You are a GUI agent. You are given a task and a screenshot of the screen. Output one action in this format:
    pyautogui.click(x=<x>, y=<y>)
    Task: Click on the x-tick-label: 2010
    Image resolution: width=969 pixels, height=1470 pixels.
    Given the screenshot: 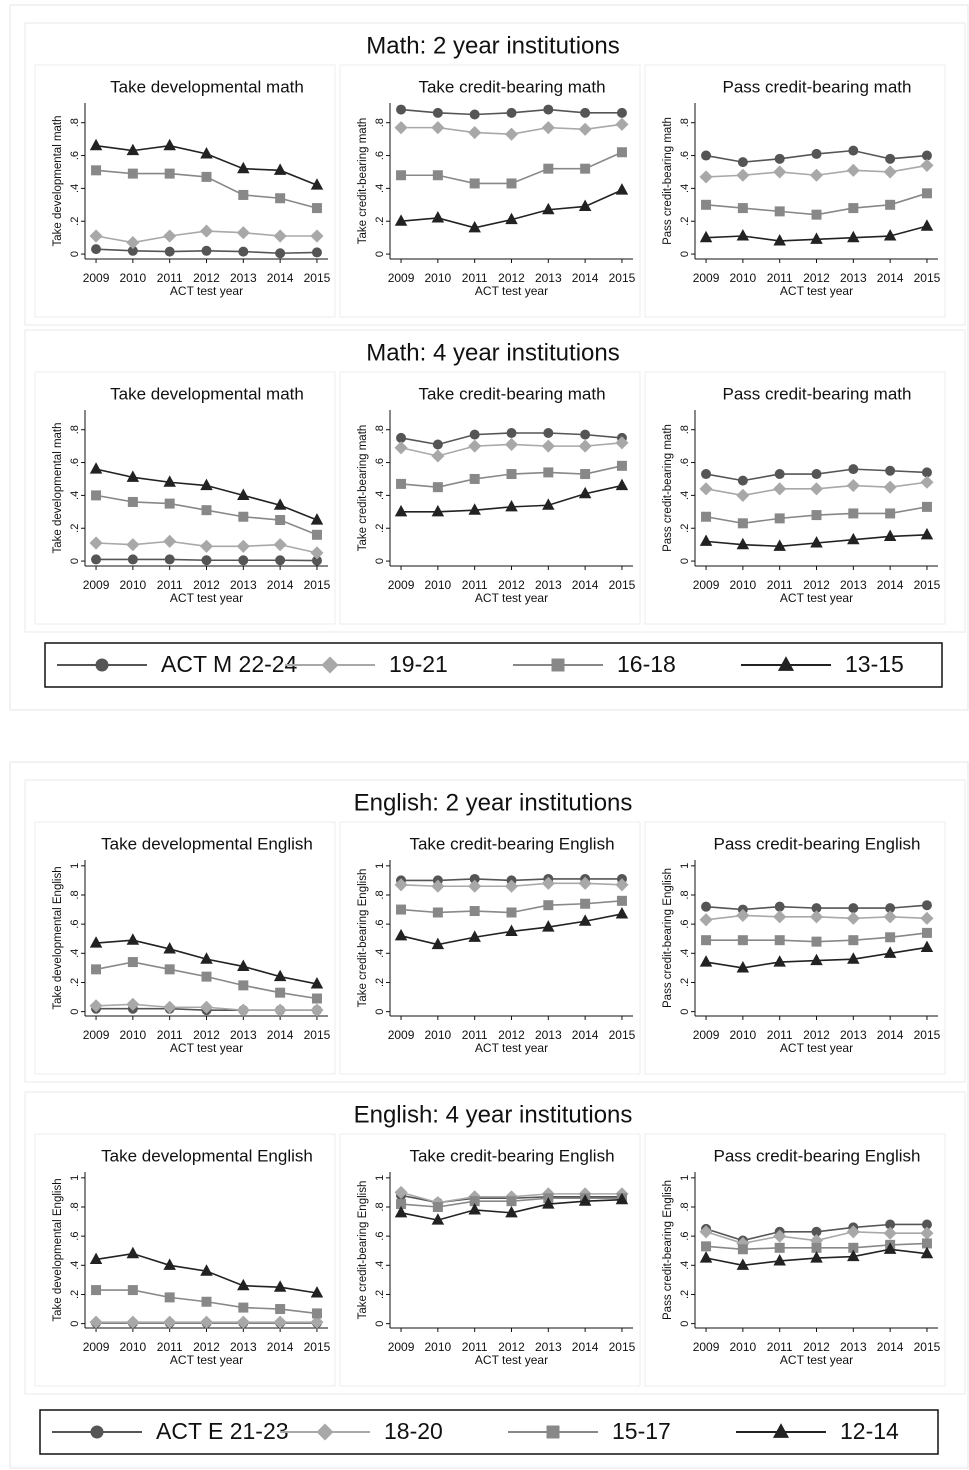 What is the action you would take?
    pyautogui.click(x=743, y=1035)
    